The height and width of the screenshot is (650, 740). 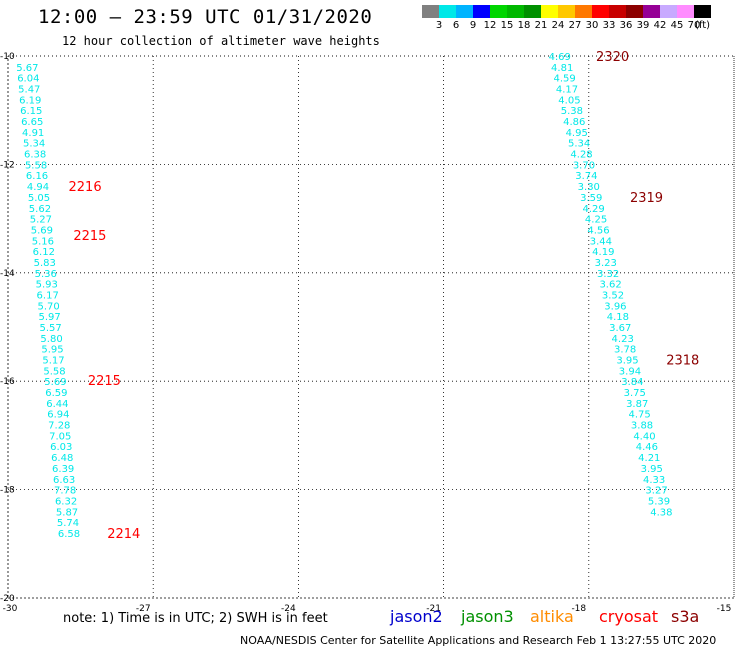 What do you see at coordinates (61, 447) in the screenshot?
I see `wave-height-value: 6.03` at bounding box center [61, 447].